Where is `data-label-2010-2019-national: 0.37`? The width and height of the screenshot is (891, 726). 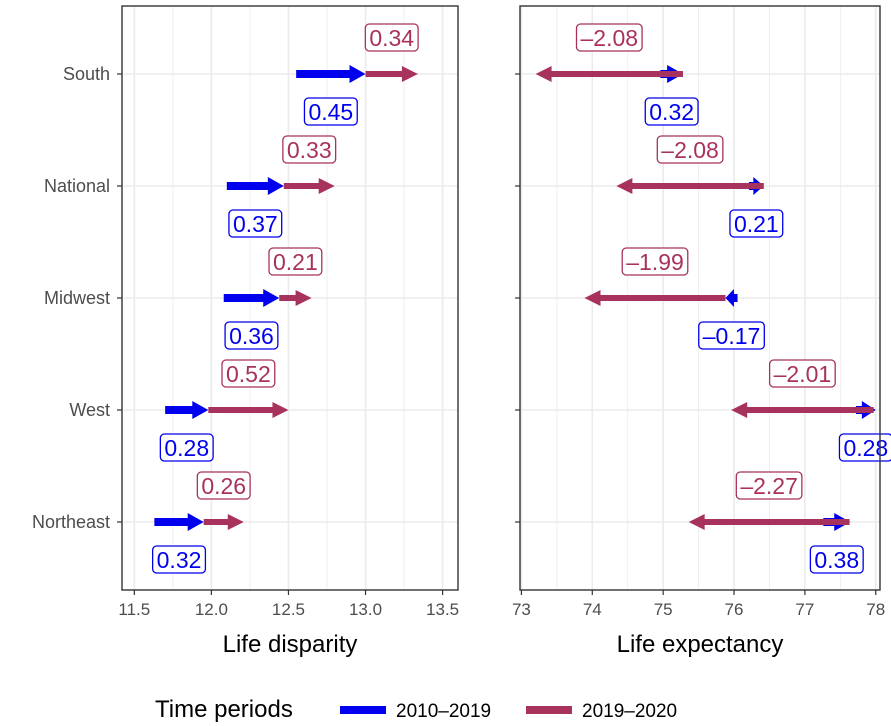 data-label-2010-2019-national: 0.37 is located at coordinates (255, 223).